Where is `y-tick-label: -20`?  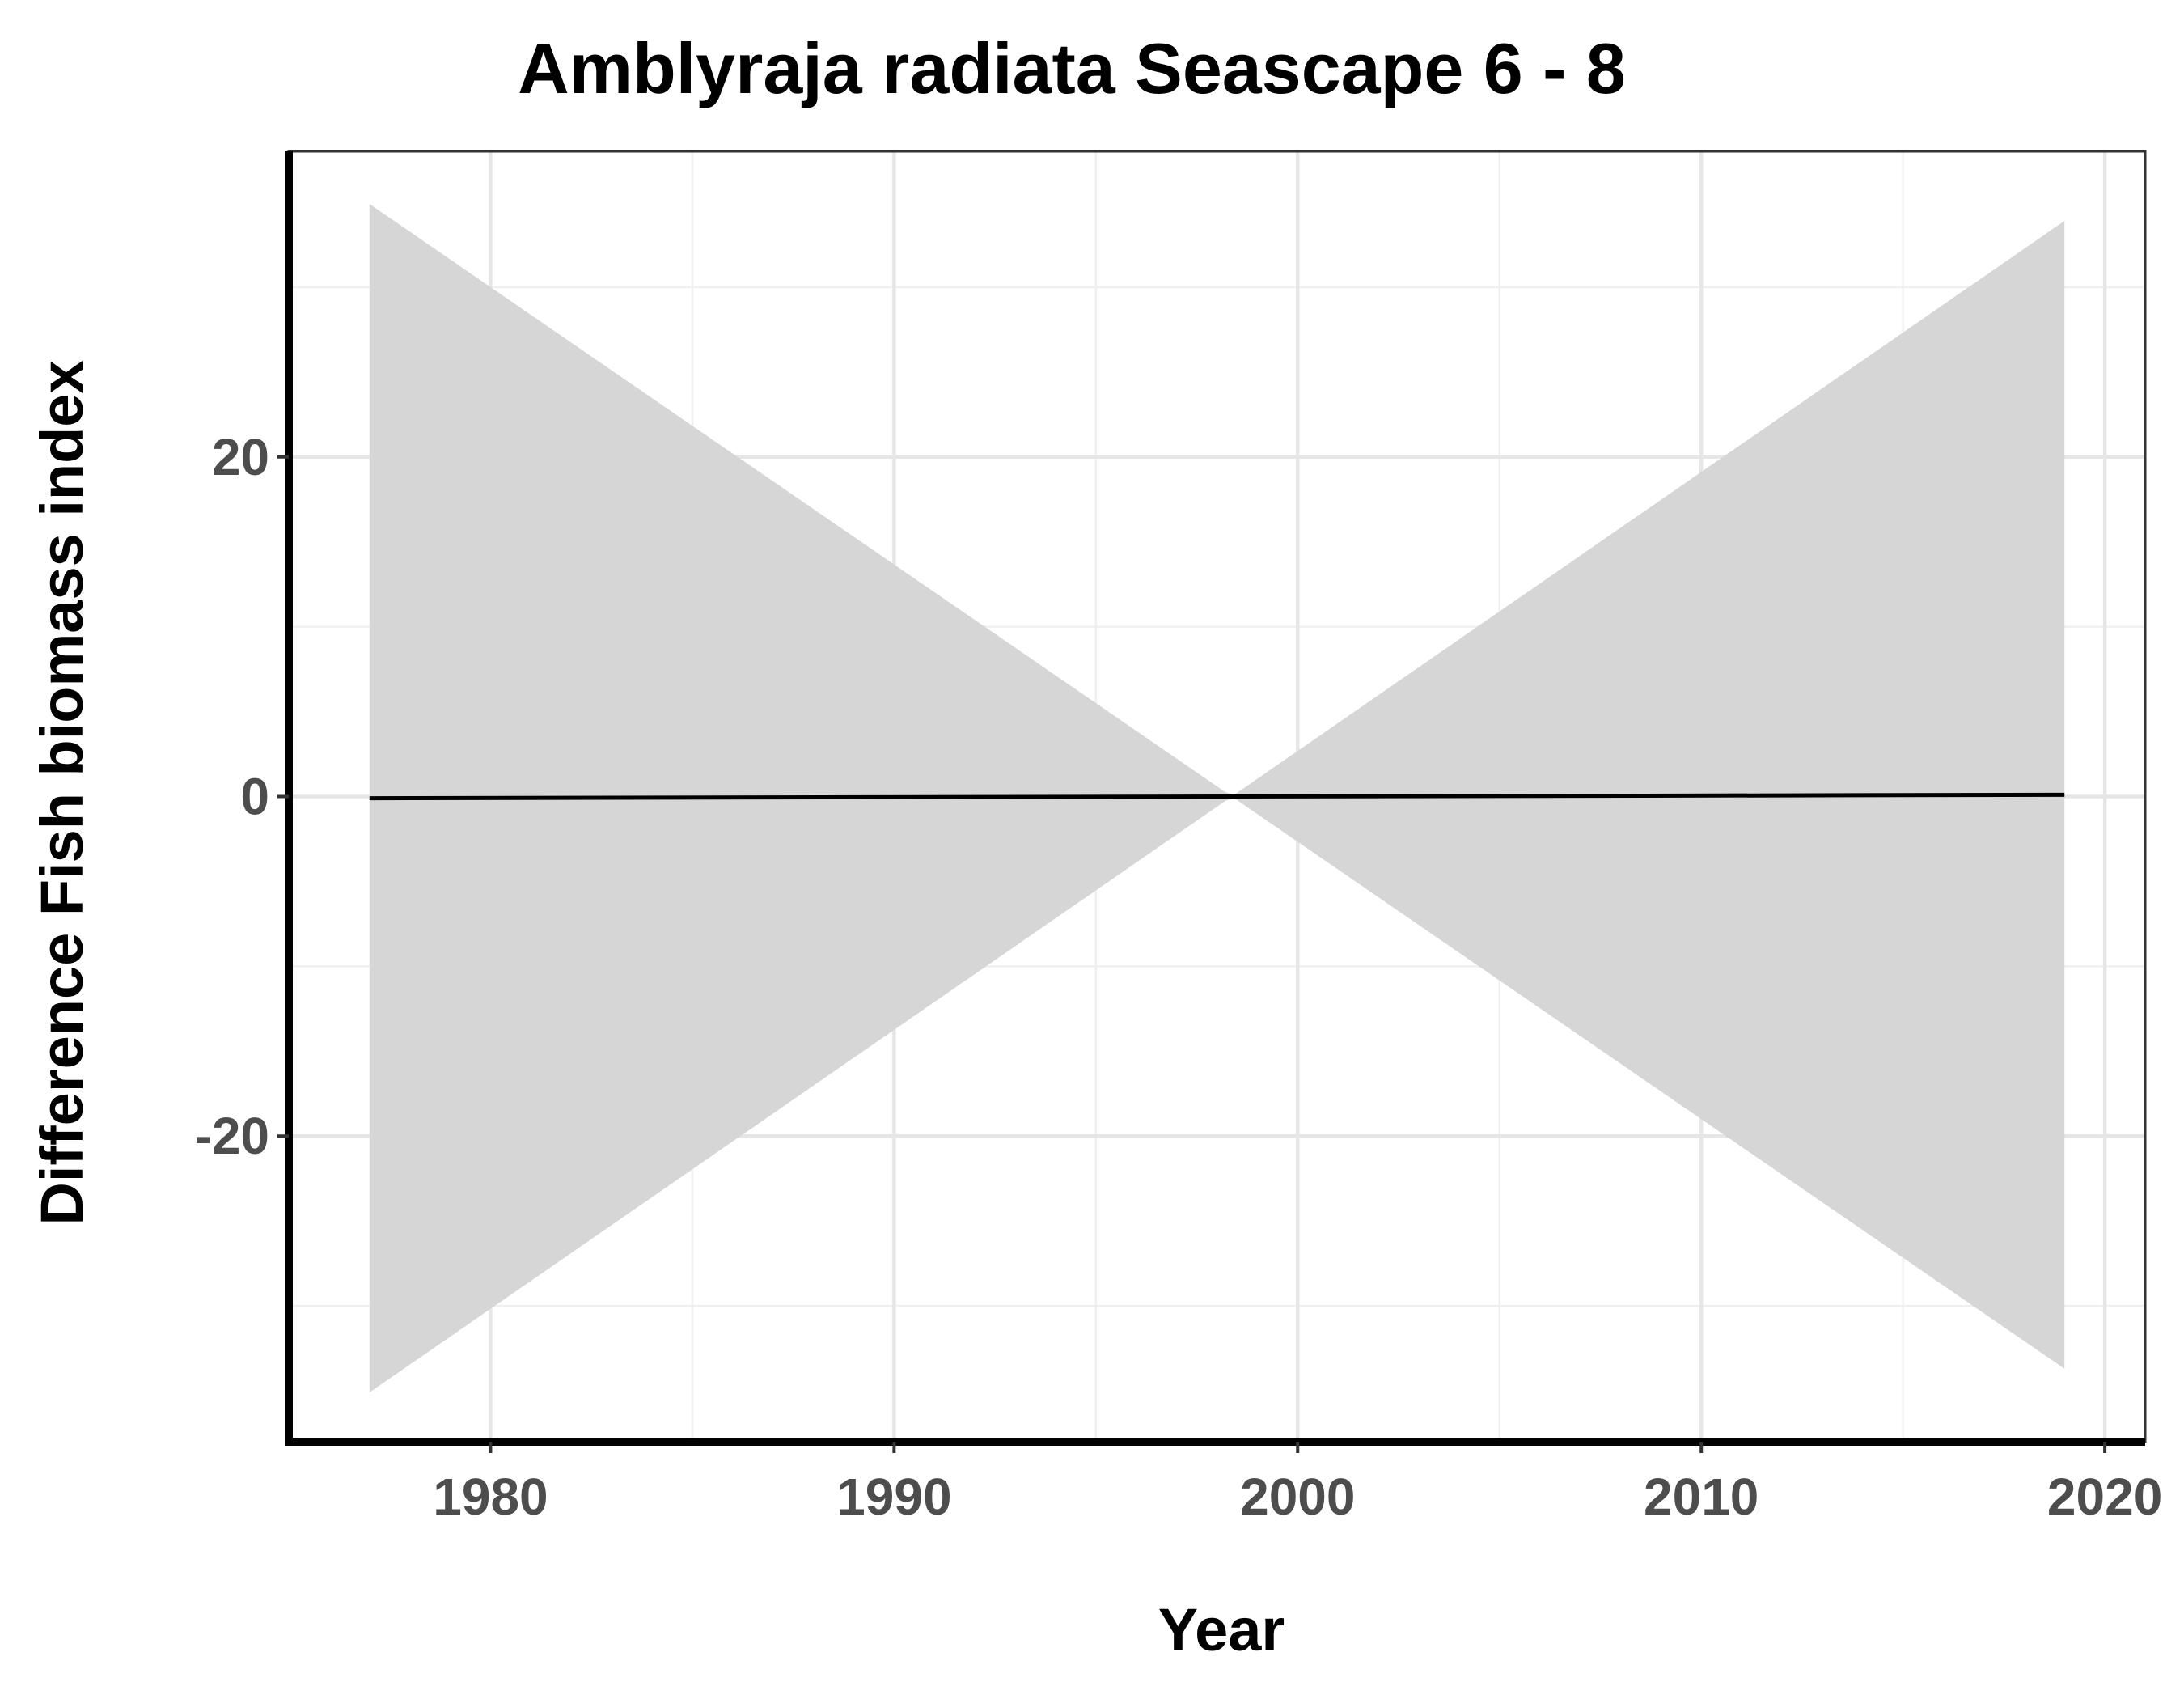 y-tick-label: -20 is located at coordinates (233, 1136).